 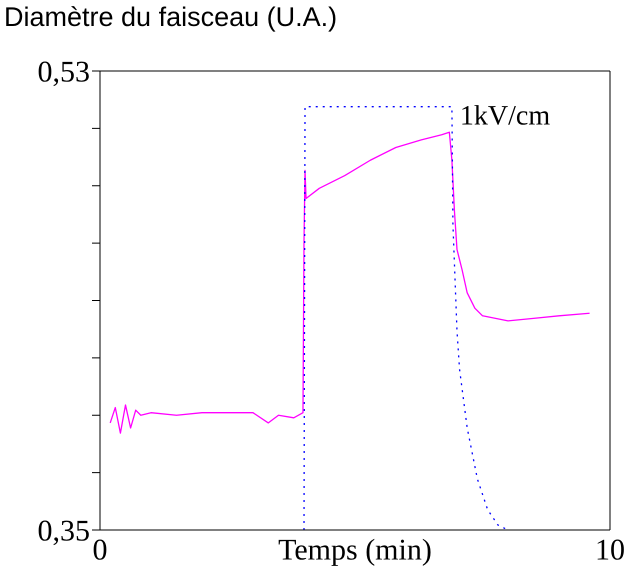 I want to click on y-tick-label: 0,53, so click(x=64, y=72).